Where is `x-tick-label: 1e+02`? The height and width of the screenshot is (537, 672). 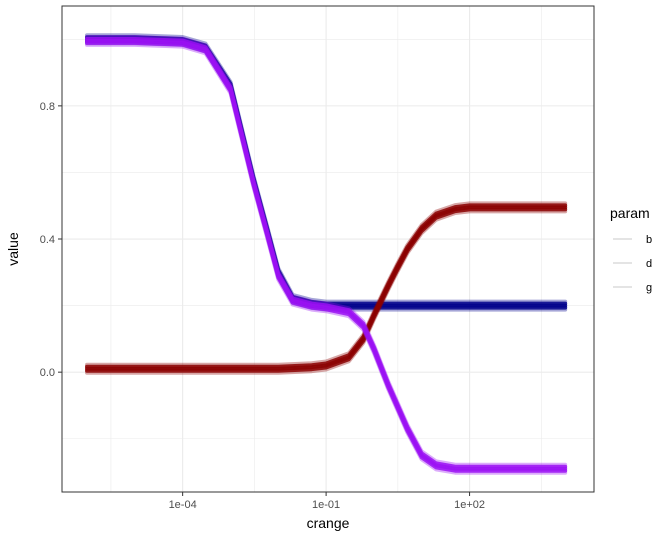
x-tick-label: 1e+02 is located at coordinates (469, 505).